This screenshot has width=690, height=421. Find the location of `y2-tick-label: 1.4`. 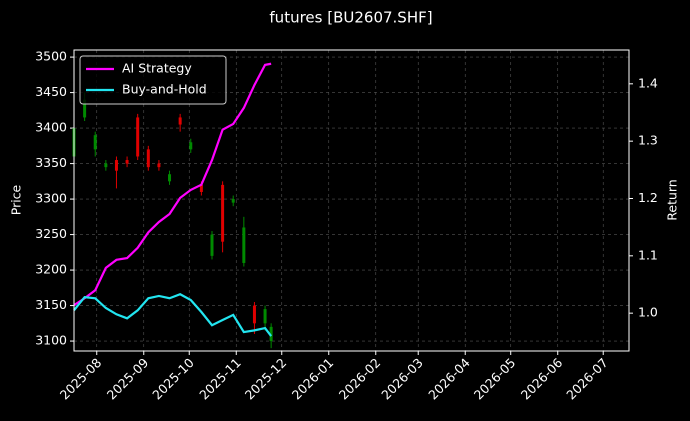

y2-tick-label: 1.4 is located at coordinates (648, 82).